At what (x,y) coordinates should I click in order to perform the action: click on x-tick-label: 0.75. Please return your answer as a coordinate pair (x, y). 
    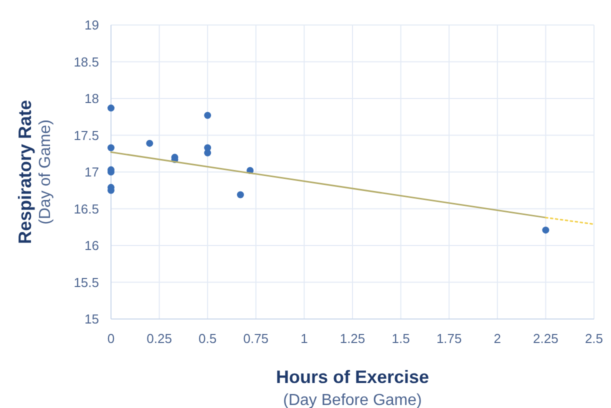
    Looking at the image, I should click on (256, 338).